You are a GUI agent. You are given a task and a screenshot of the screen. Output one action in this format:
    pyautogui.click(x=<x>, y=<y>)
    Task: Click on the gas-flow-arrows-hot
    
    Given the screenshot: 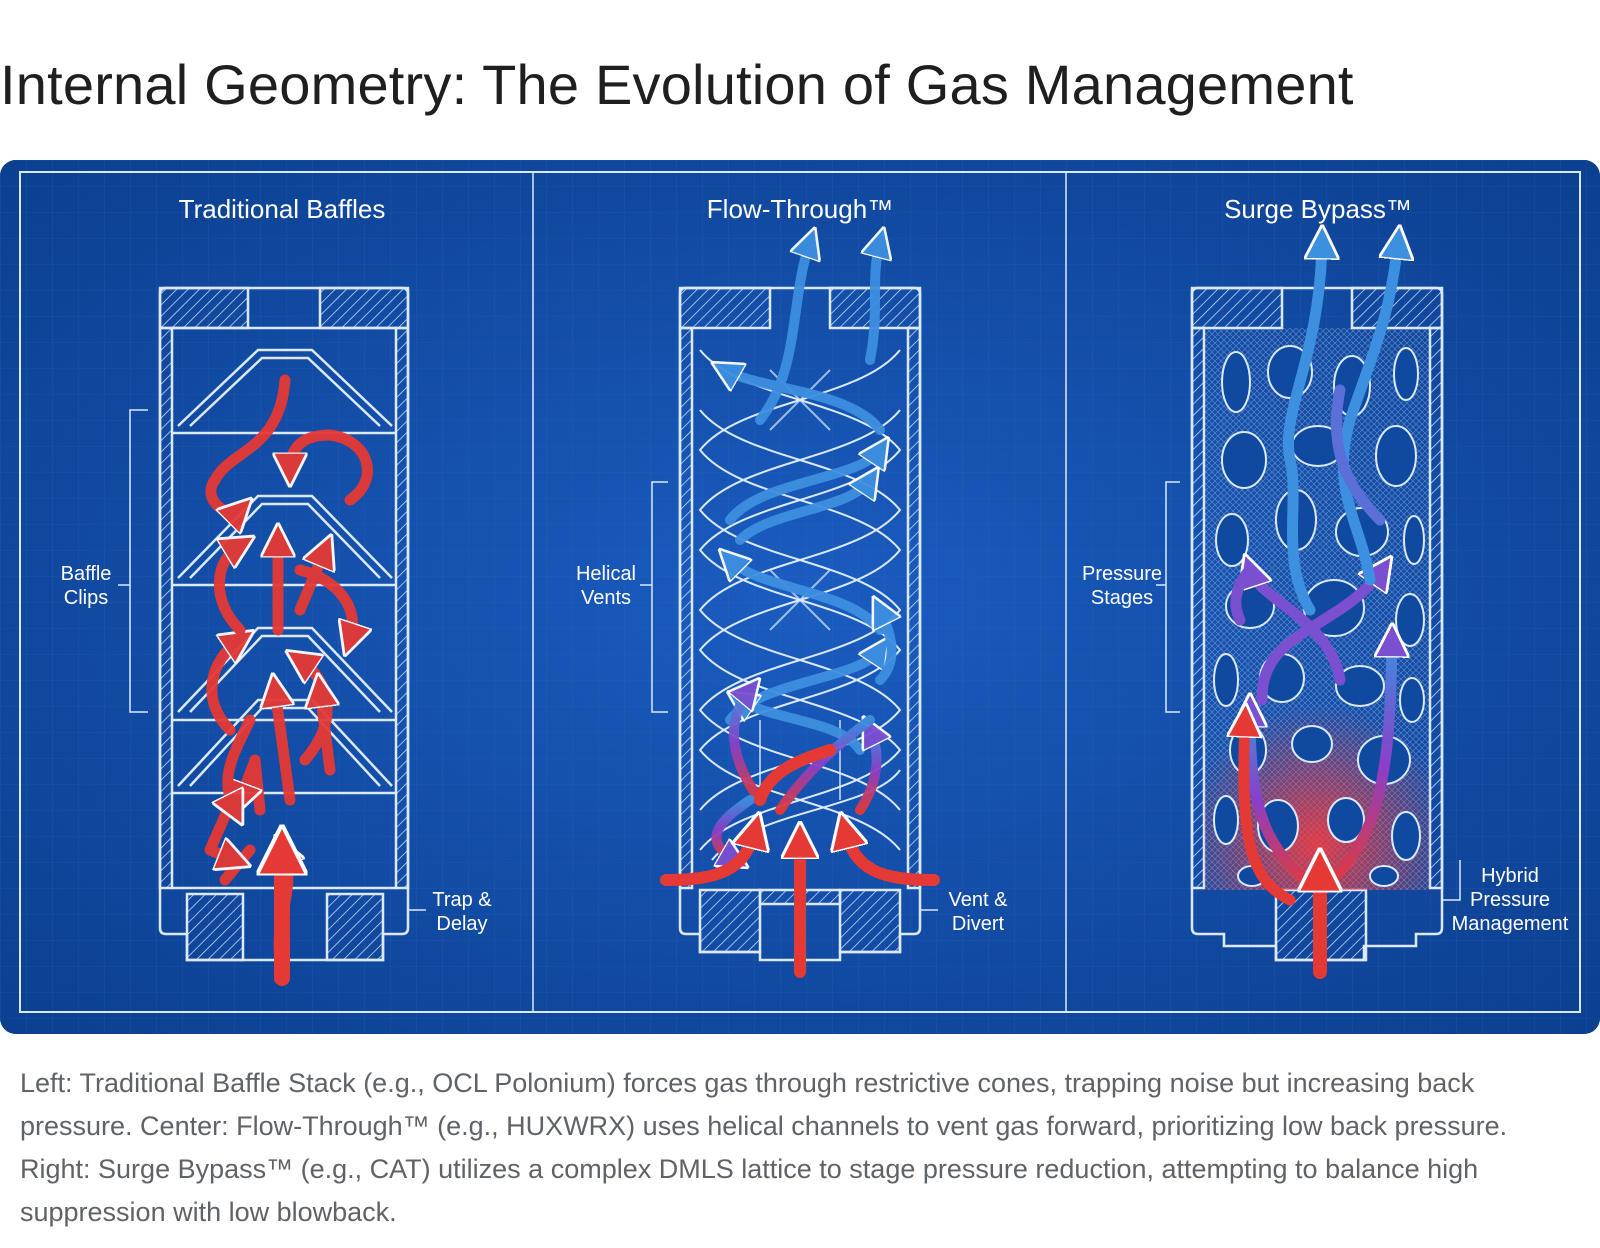 What is the action you would take?
    pyautogui.click(x=793, y=775)
    